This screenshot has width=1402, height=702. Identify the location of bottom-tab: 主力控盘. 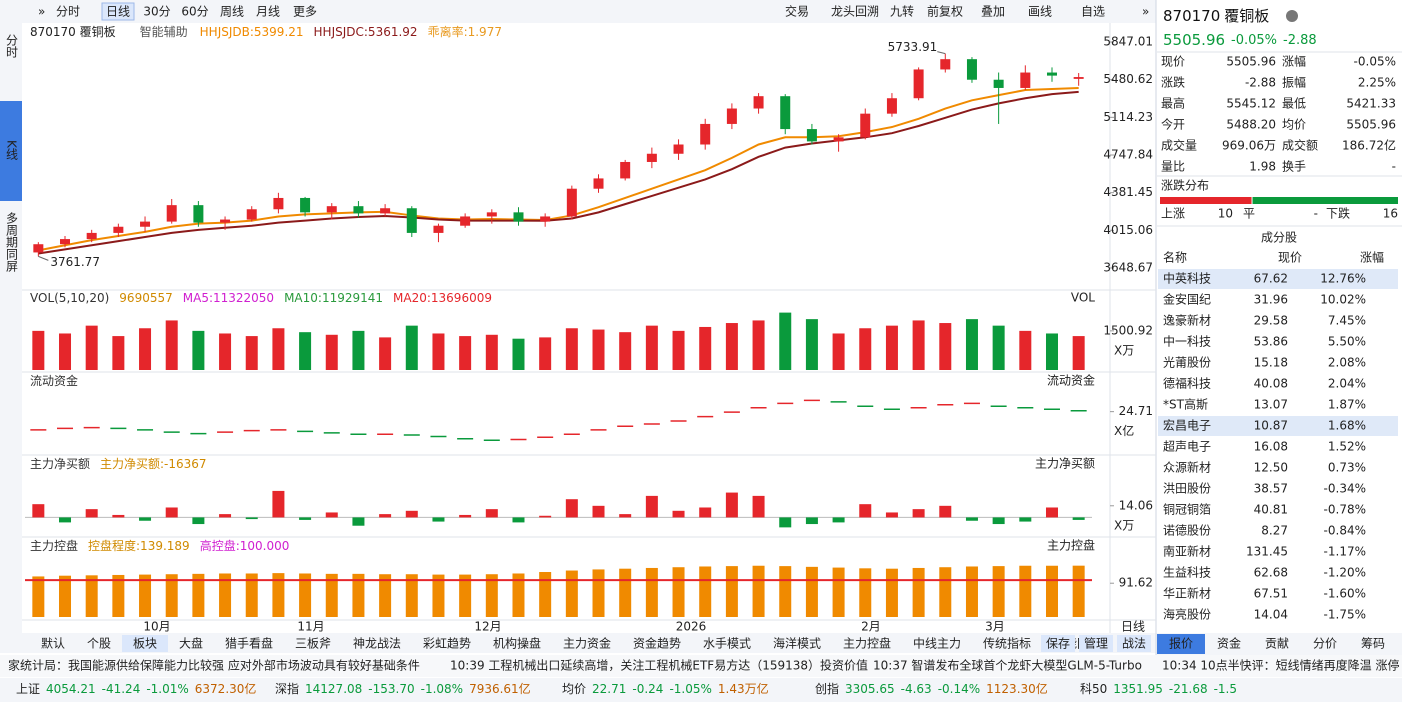
(867, 643).